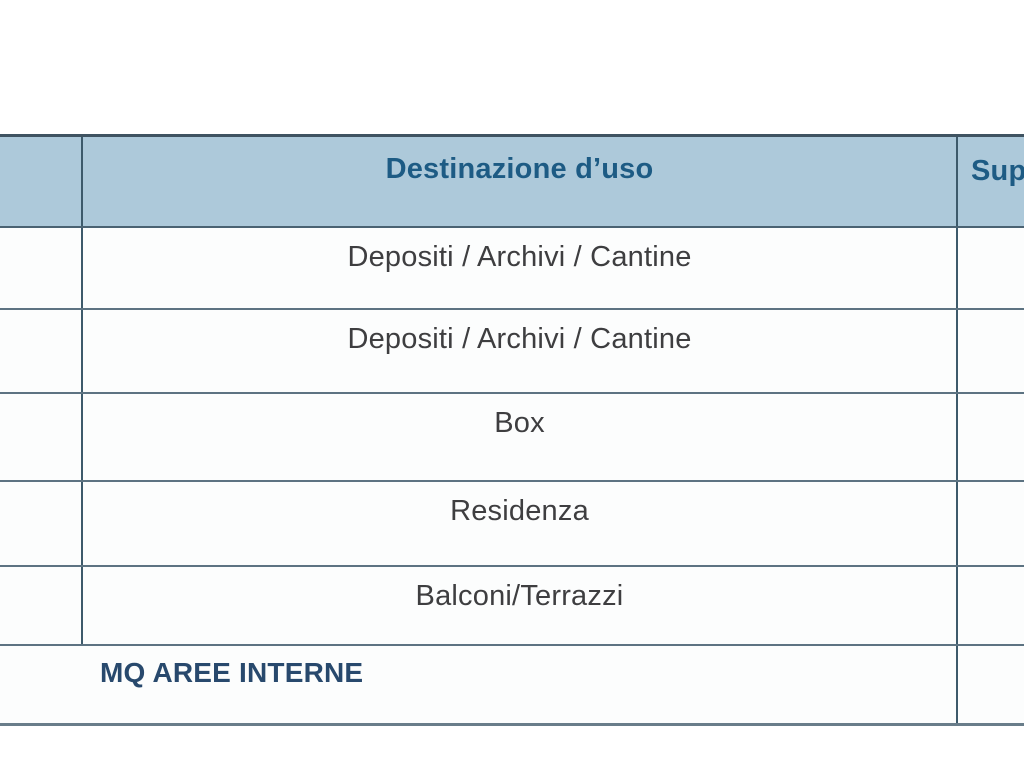 The width and height of the screenshot is (1024, 768). Describe the element at coordinates (997, 171) in the screenshot. I see `header-superficie-label: Sup` at that location.